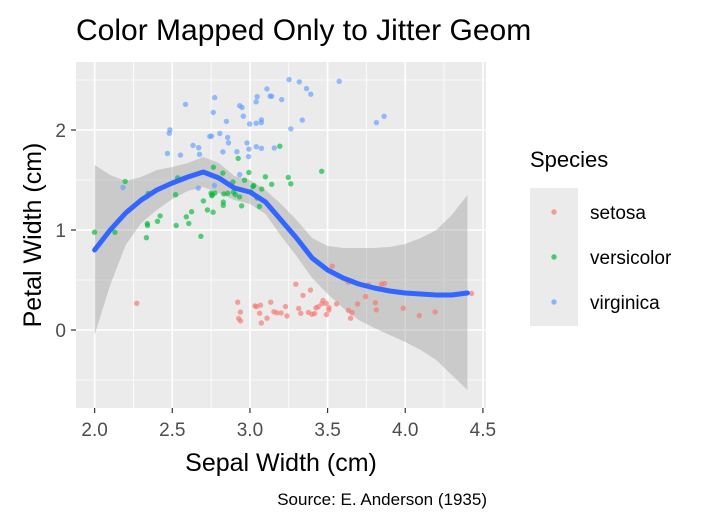 The image size is (720, 528). I want to click on y-tick-label: 2, so click(60, 131).